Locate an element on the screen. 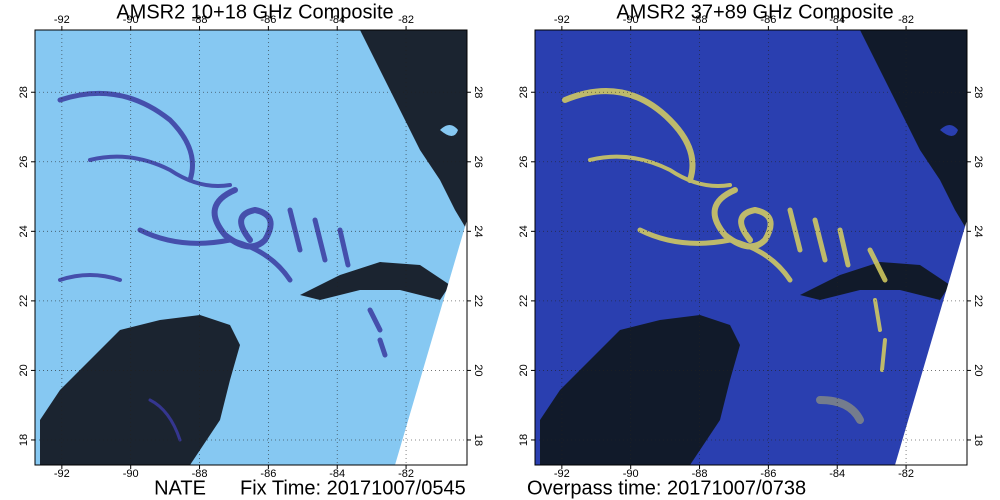  fix-time: Fix Time: 20171007/0545 is located at coordinates (353, 488).